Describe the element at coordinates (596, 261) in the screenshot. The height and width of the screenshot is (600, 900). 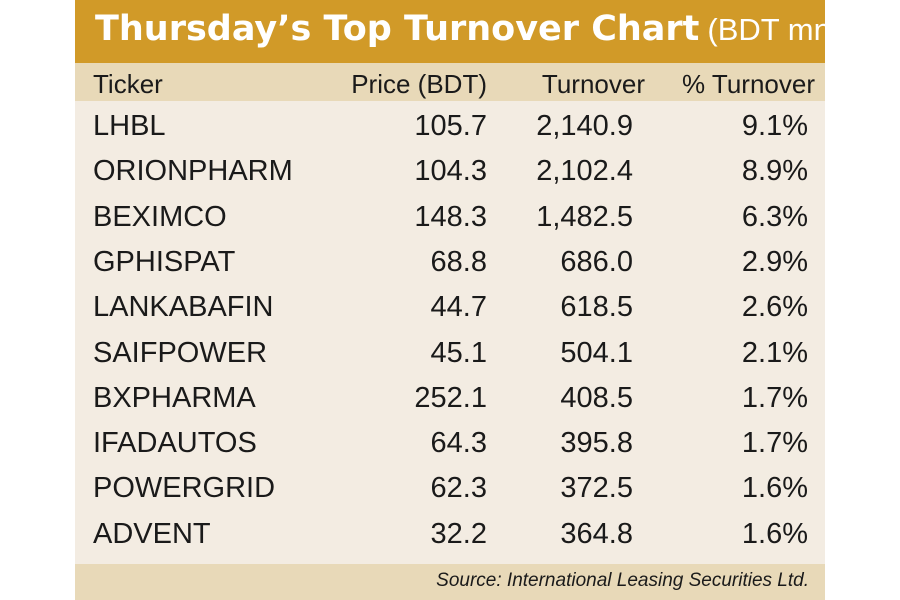
I see `table-cell-turnover: 686.0` at that location.